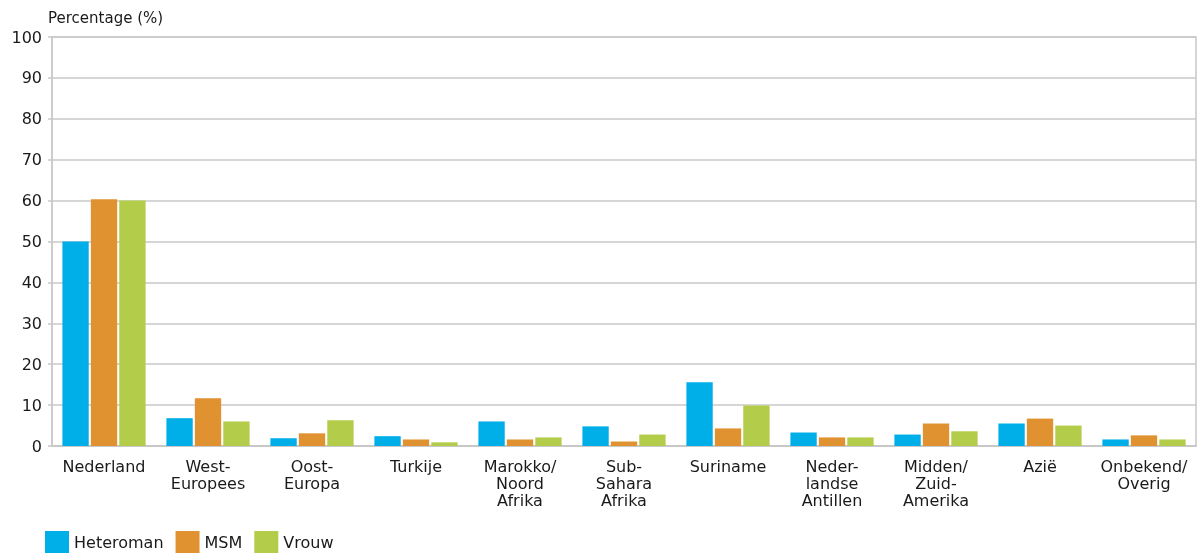 The height and width of the screenshot is (560, 1203). What do you see at coordinates (624, 483) in the screenshot?
I see `x-tick-label: Sub- Sahara Afrika` at bounding box center [624, 483].